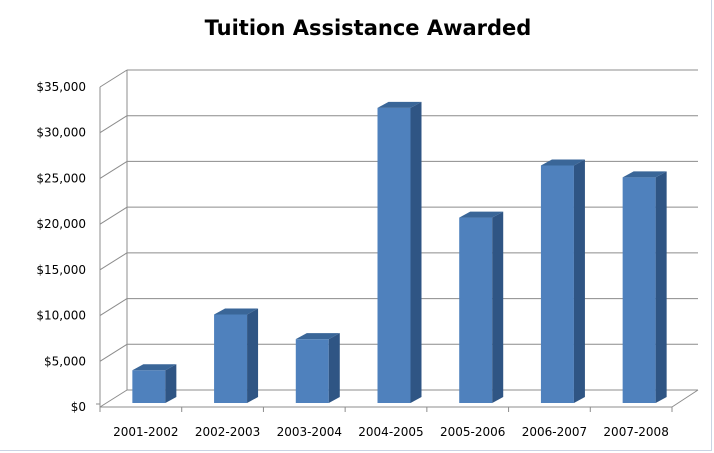  What do you see at coordinates (685, 398) in the screenshot?
I see `floor-right-edge` at bounding box center [685, 398].